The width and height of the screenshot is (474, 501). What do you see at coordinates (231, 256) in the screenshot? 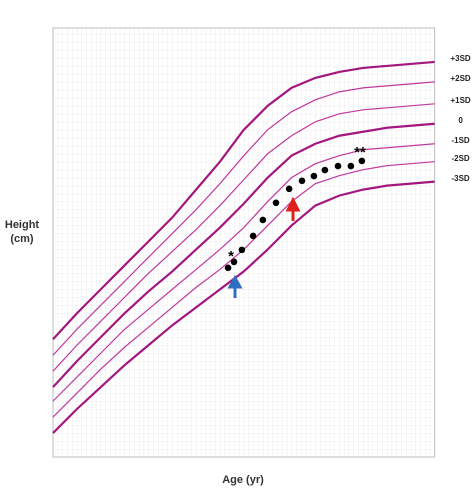
I see `annotation: *` at bounding box center [231, 256].